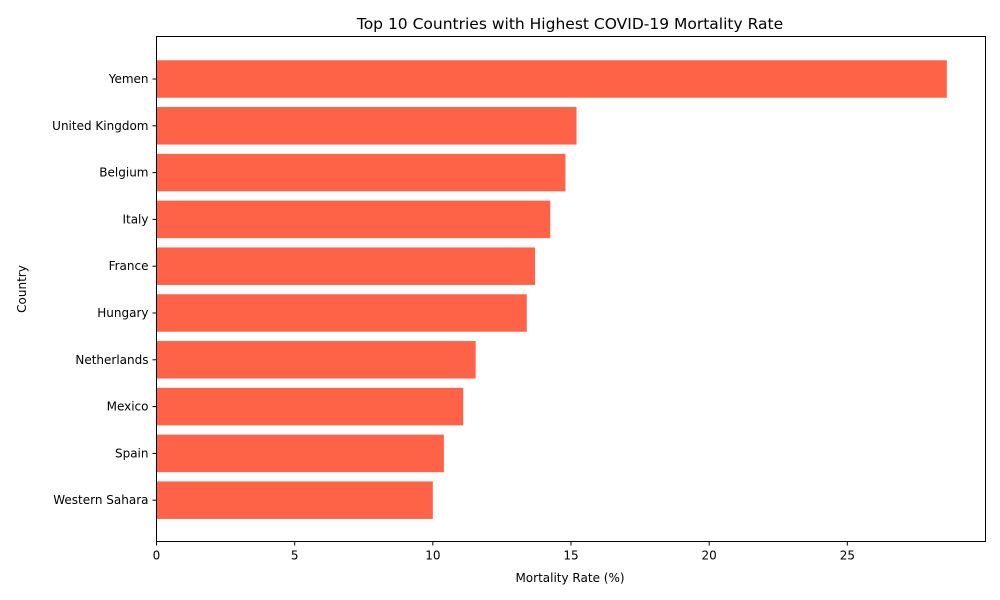 Image resolution: width=1000 pixels, height=600 pixels. What do you see at coordinates (295, 556) in the screenshot?
I see `x-tick-label: 5` at bounding box center [295, 556].